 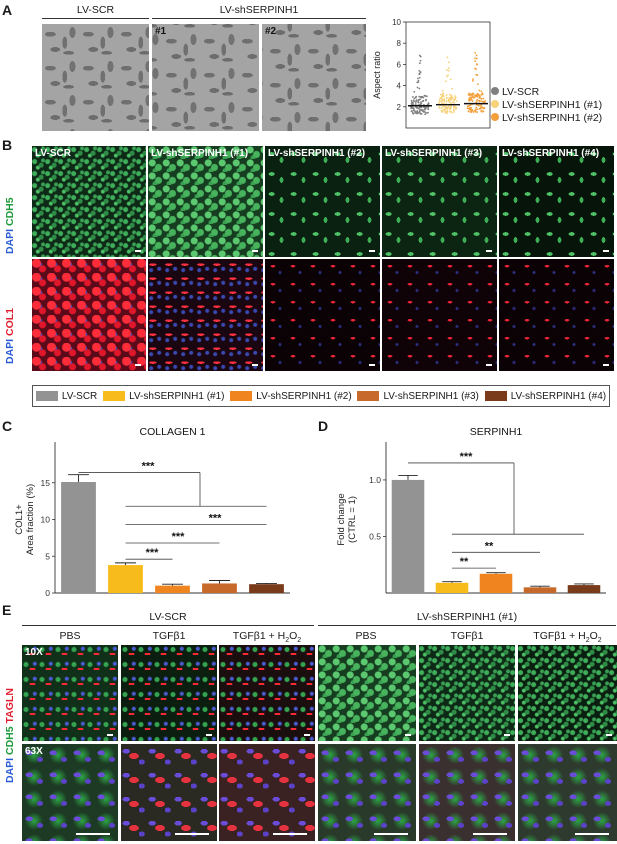 What do you see at coordinates (347, 519) in the screenshot?
I see `y-axis-label: Fold change(CTRL = 1)` at bounding box center [347, 519].